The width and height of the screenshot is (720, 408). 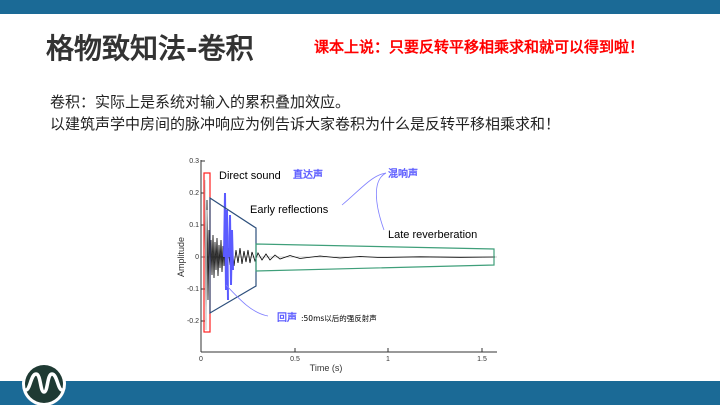 What do you see at coordinates (194, 193) in the screenshot?
I see `svg-text: 0.2` at bounding box center [194, 193].